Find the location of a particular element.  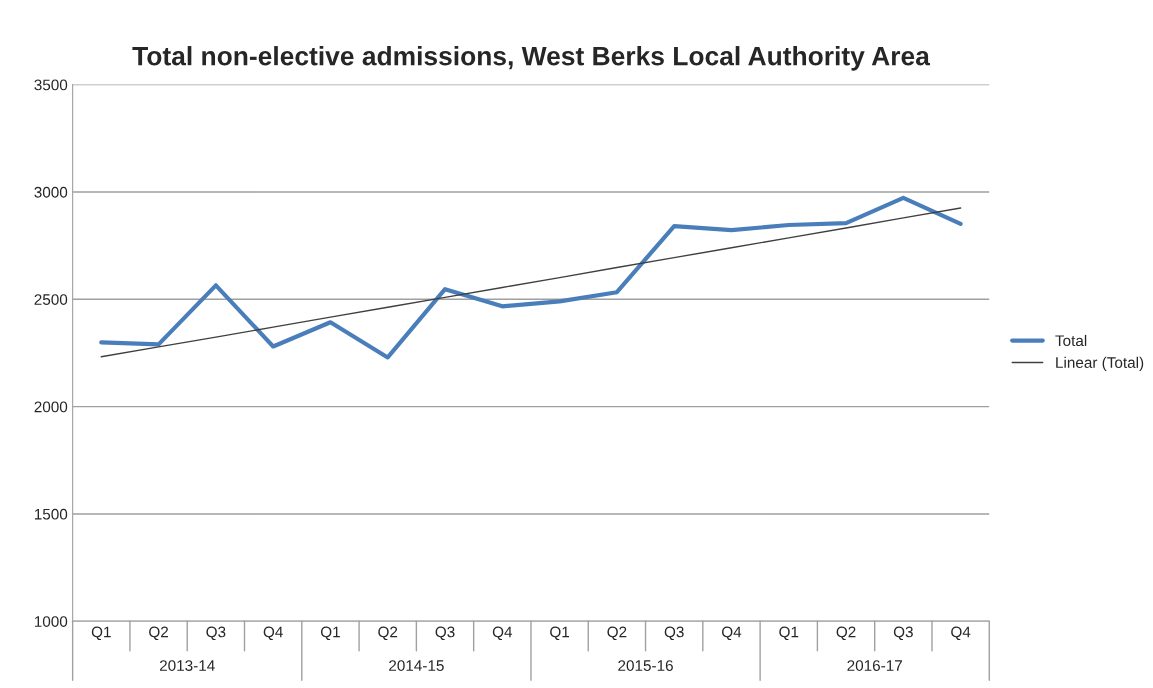

text: 2014-15 is located at coordinates (416, 665).